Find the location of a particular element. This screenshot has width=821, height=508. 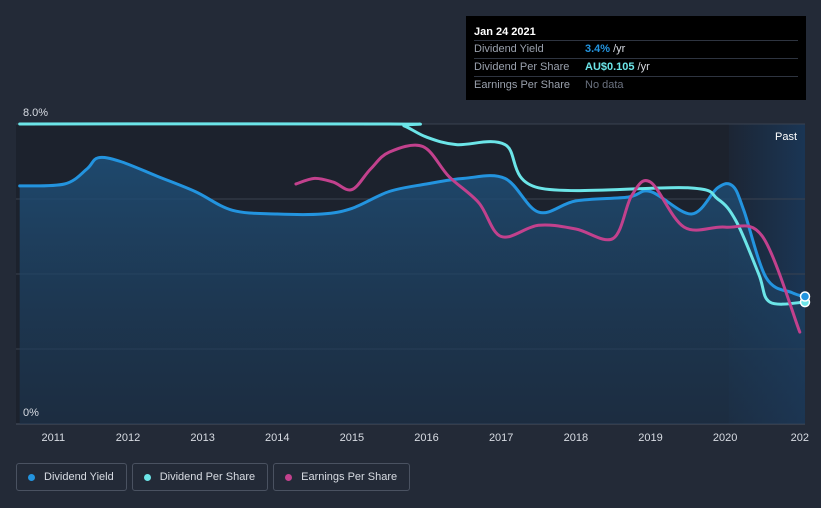

tooltip-row-value: AU$0.105 is located at coordinates (610, 67).